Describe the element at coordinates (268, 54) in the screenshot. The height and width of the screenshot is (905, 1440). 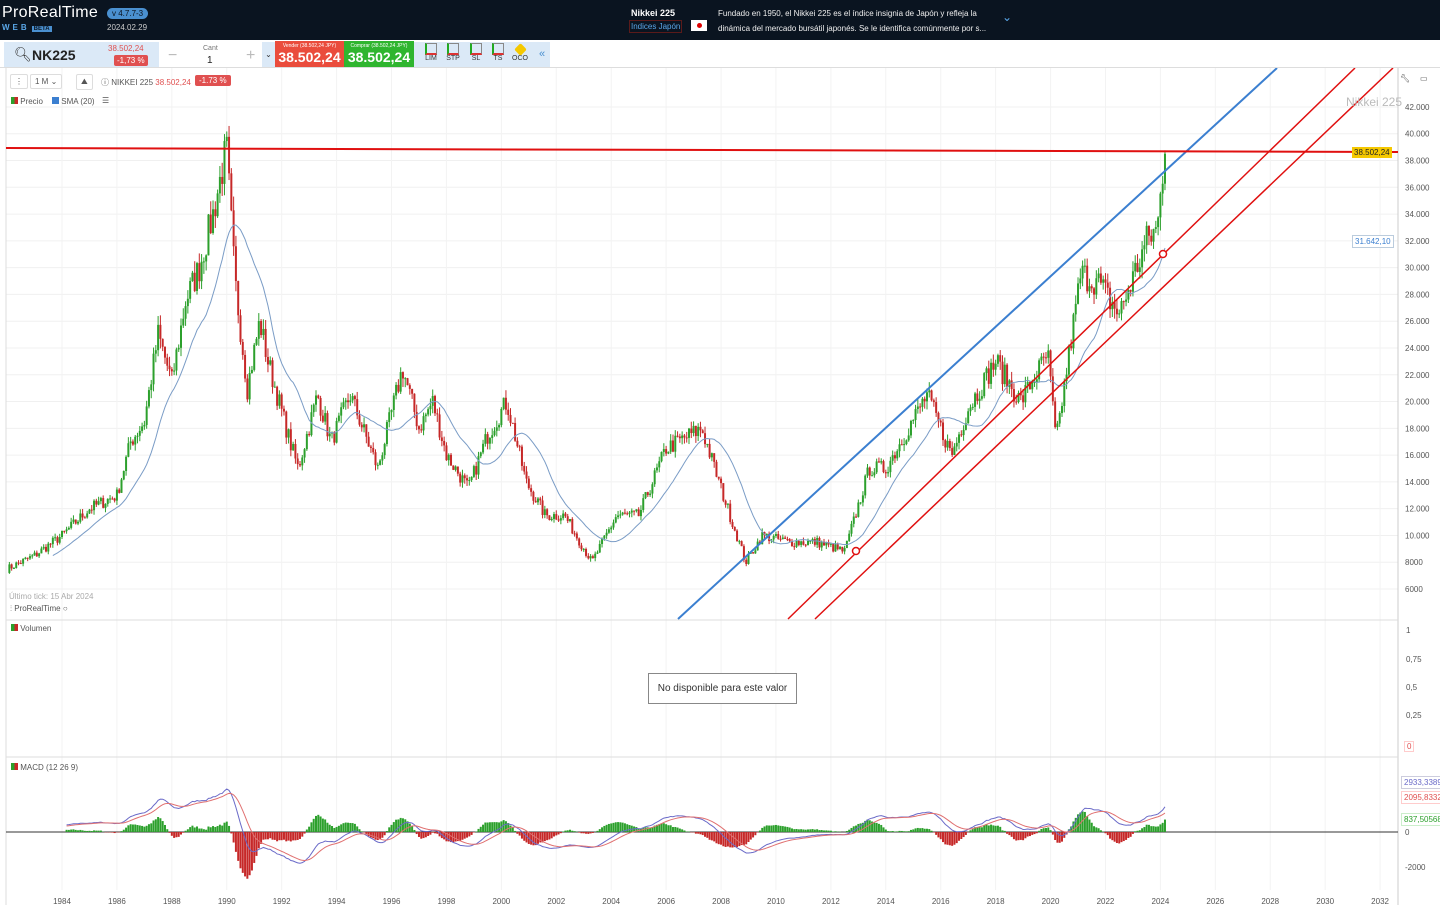
I see `chevron-down-icon: ⌄` at that location.